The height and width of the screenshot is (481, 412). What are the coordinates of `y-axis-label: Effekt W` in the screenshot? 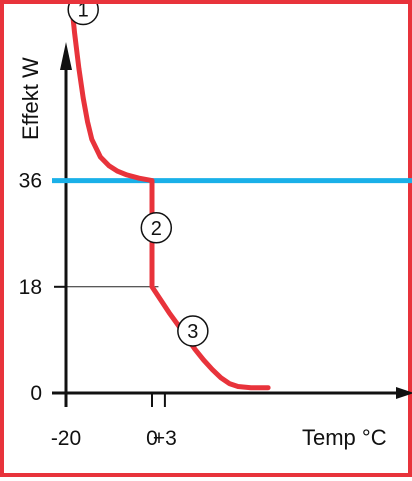 It's located at (30, 98).